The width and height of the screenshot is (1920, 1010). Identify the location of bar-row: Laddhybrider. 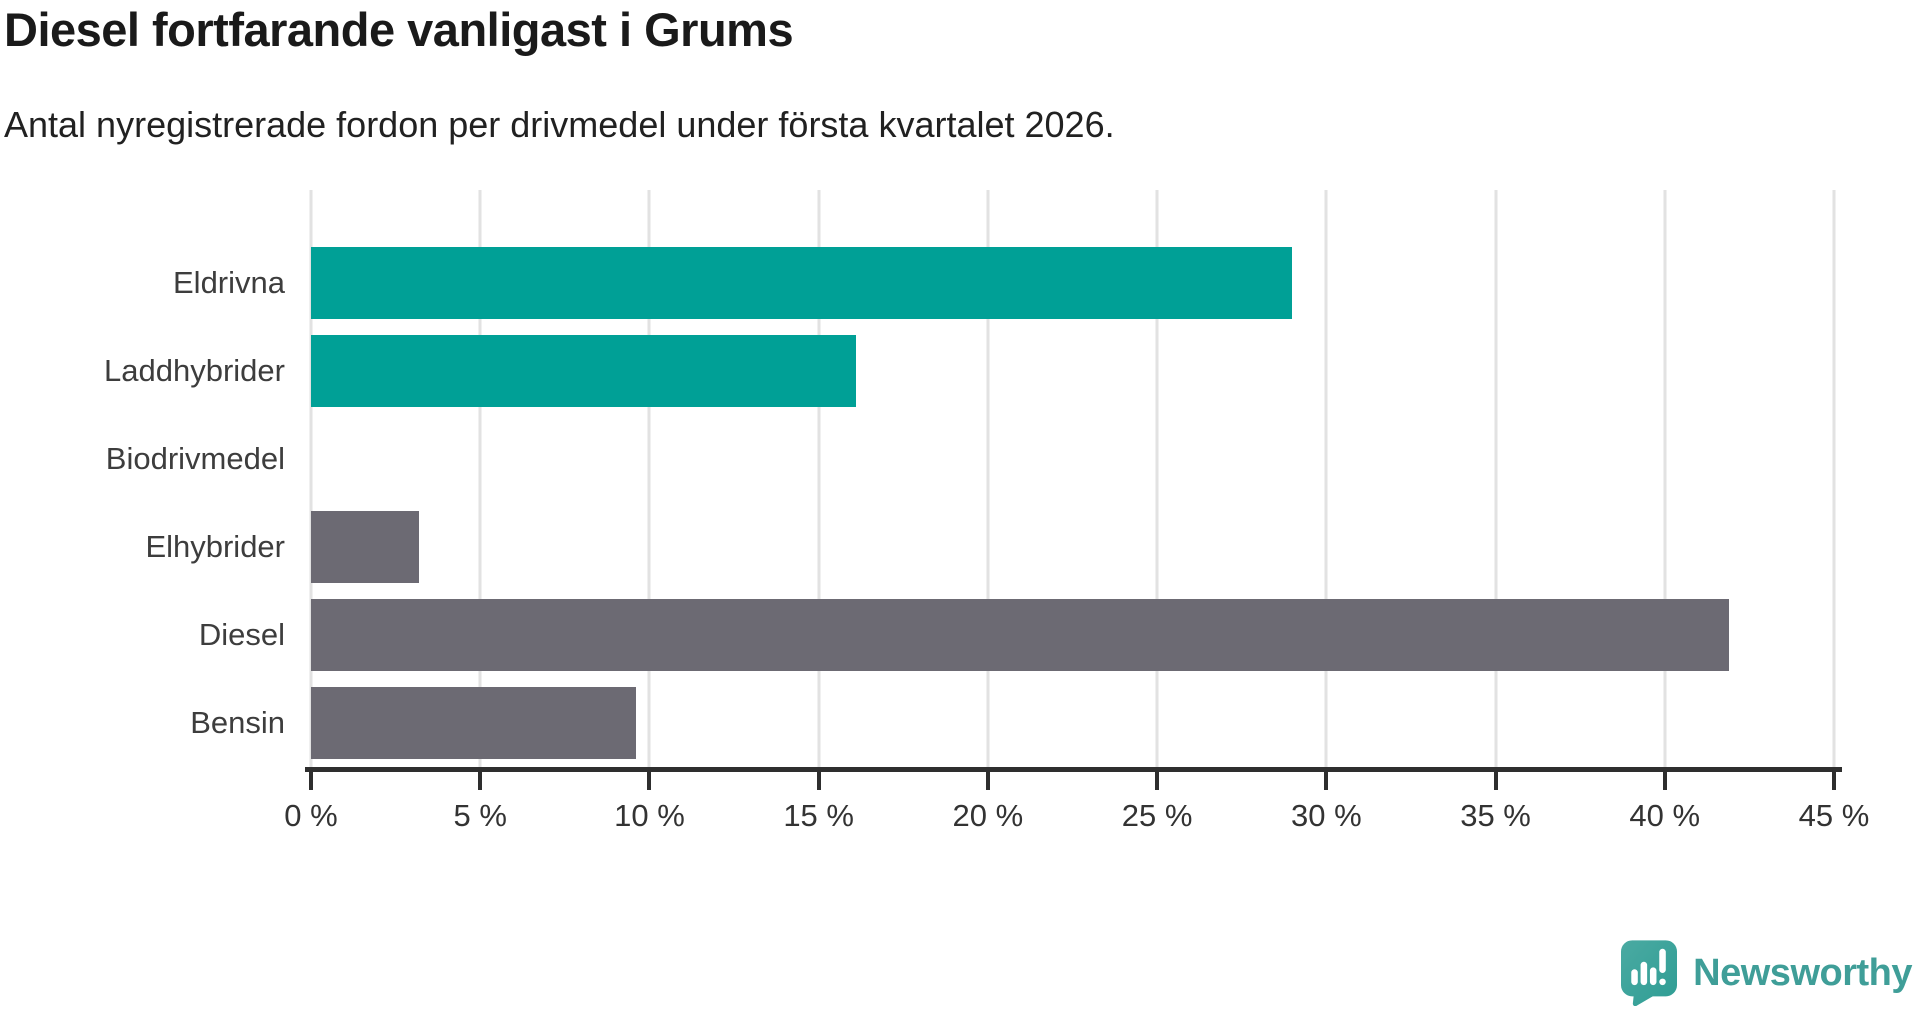
(917, 371).